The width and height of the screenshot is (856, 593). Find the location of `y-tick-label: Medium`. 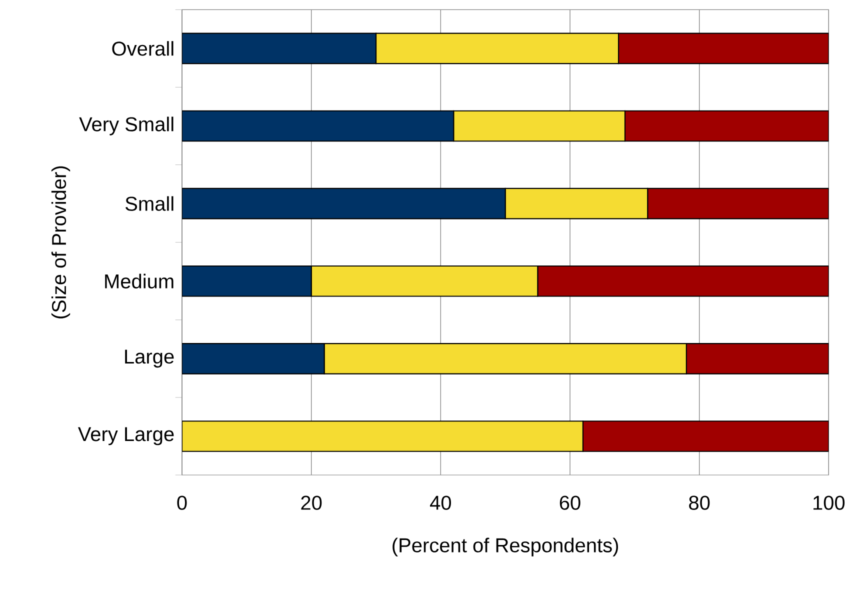

y-tick-label: Medium is located at coordinates (139, 281).